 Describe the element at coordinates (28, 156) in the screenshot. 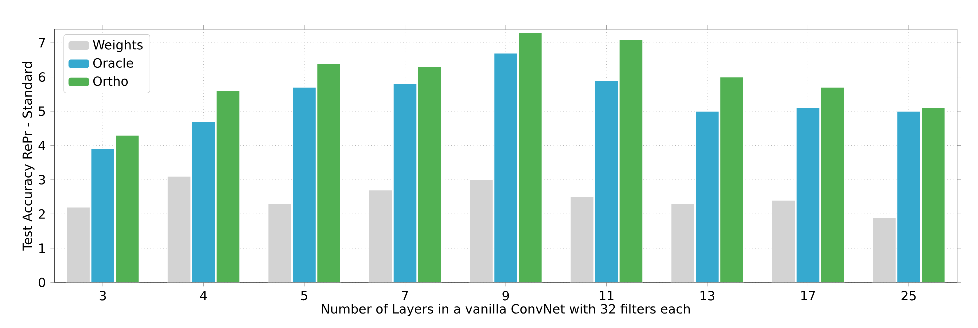

I see `y-axis-title: Test Accuracy RePr - Standard` at that location.